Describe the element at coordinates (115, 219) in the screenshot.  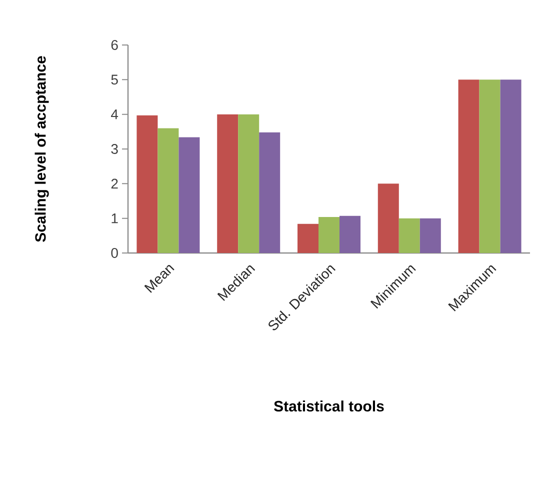
I see `y-tick-label: 1` at that location.